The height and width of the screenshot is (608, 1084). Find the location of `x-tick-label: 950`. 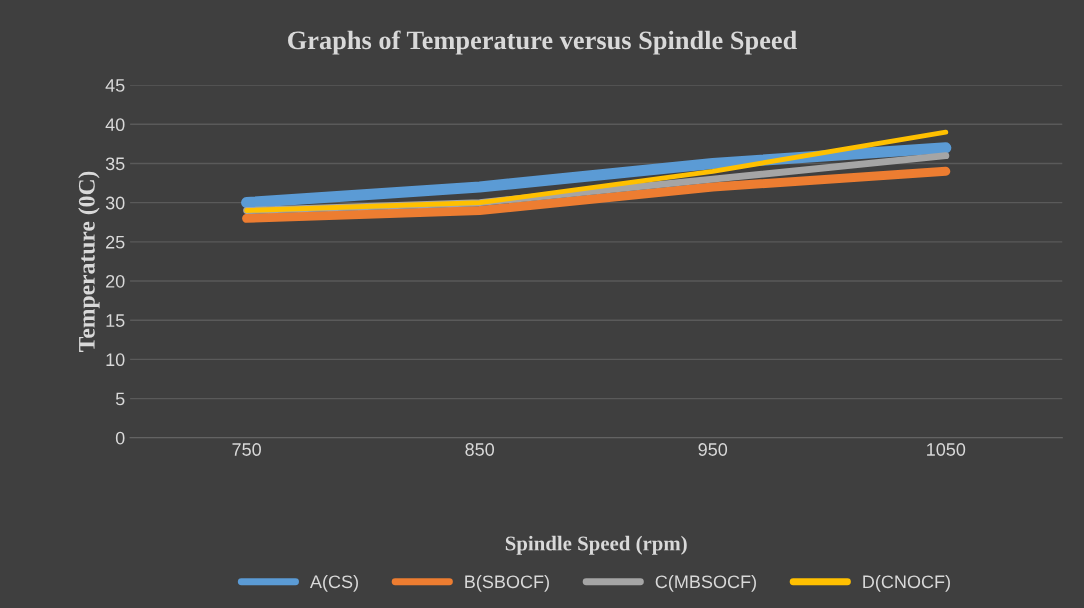

x-tick-label: 950 is located at coordinates (713, 449).